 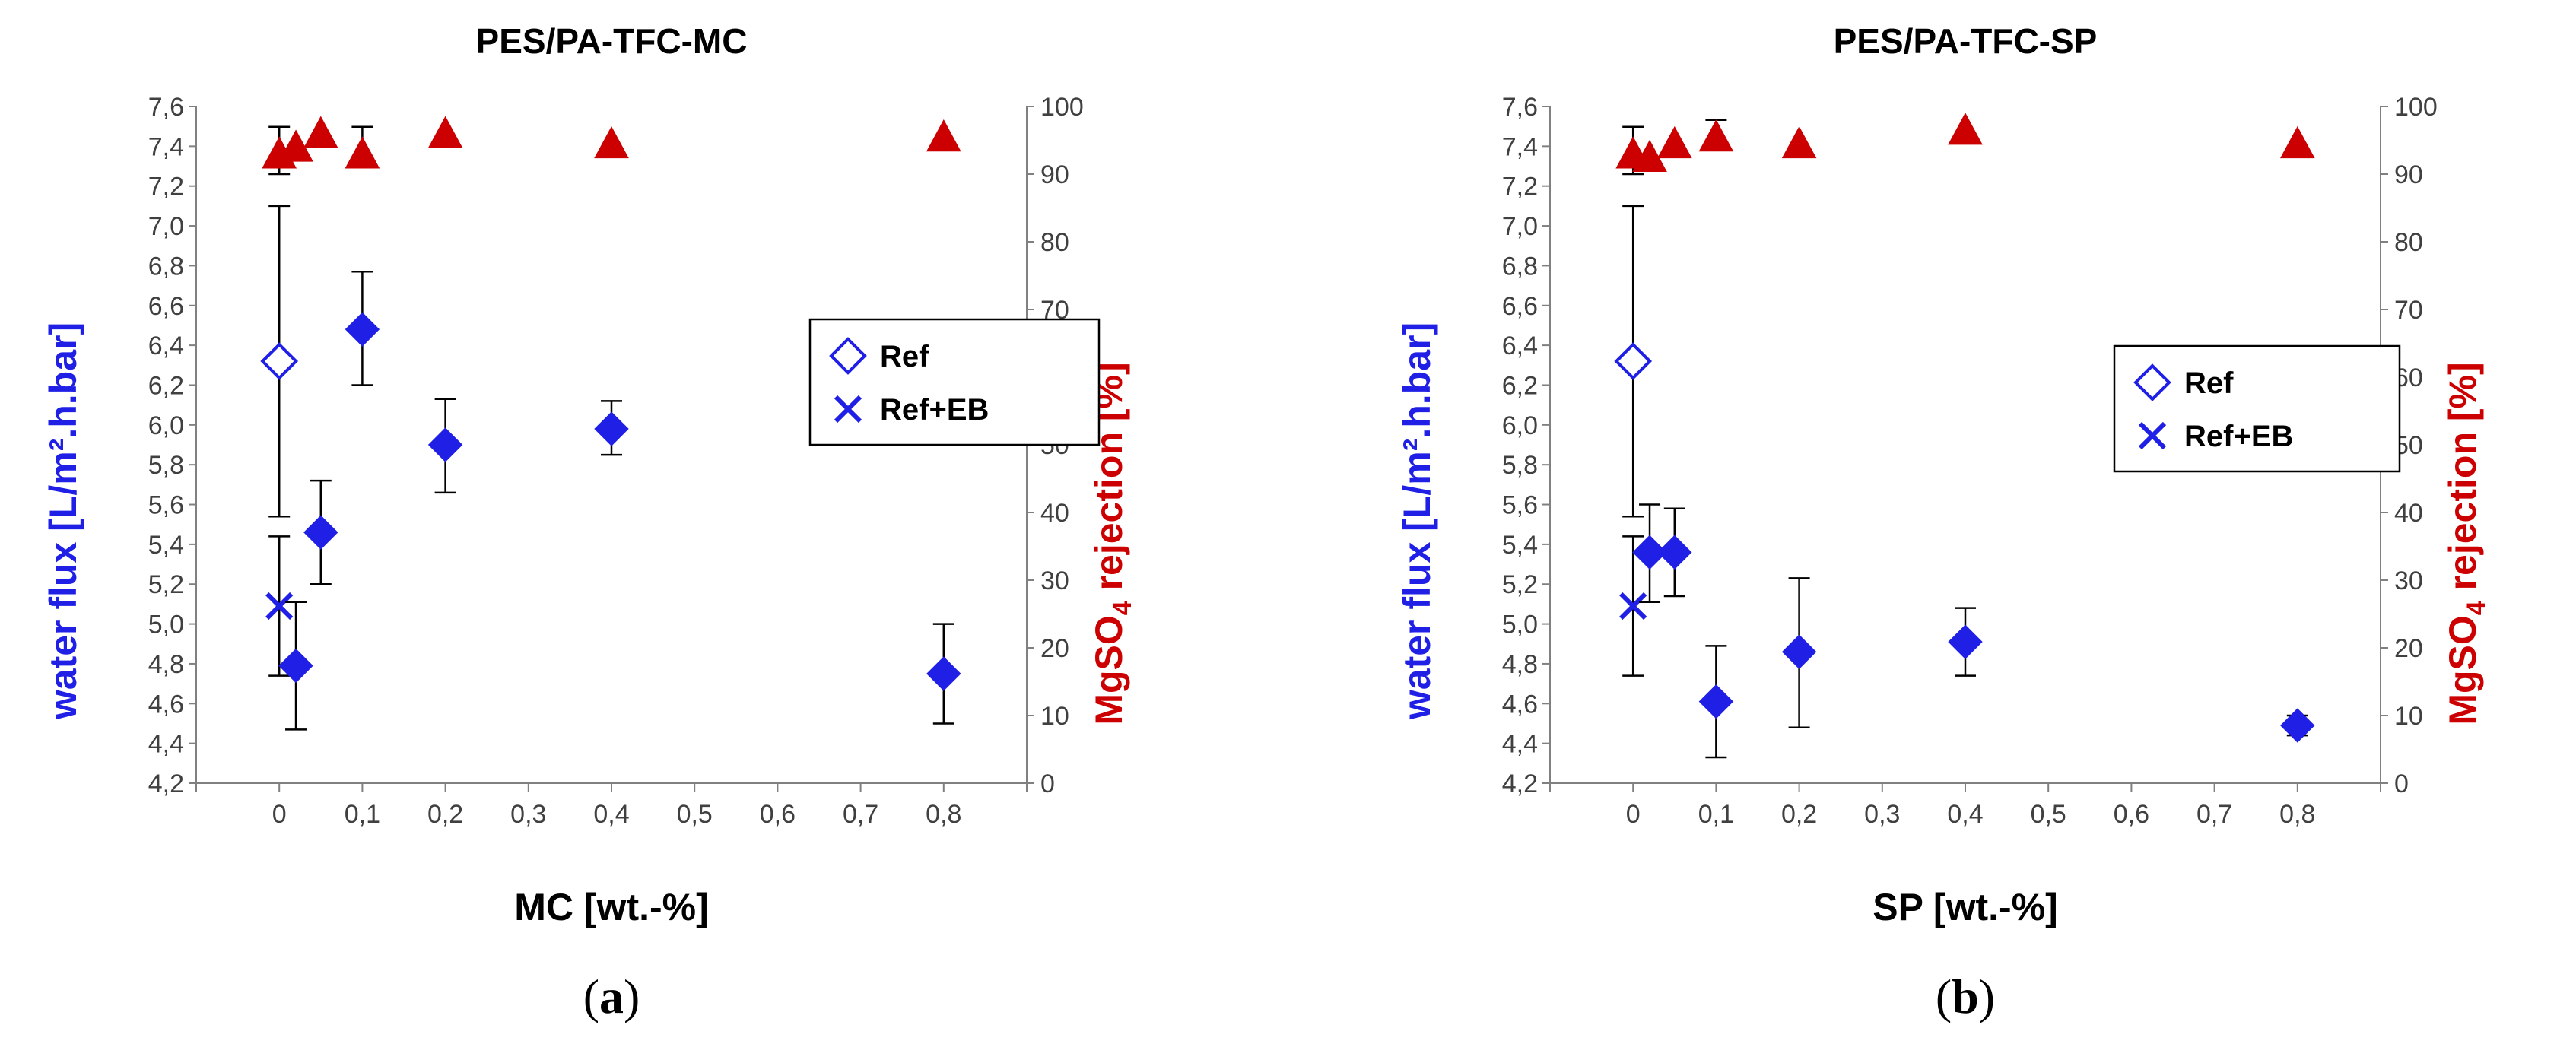 What do you see at coordinates (1520, 188) in the screenshot?
I see `y-left-tick-label: 7,2` at bounding box center [1520, 188].